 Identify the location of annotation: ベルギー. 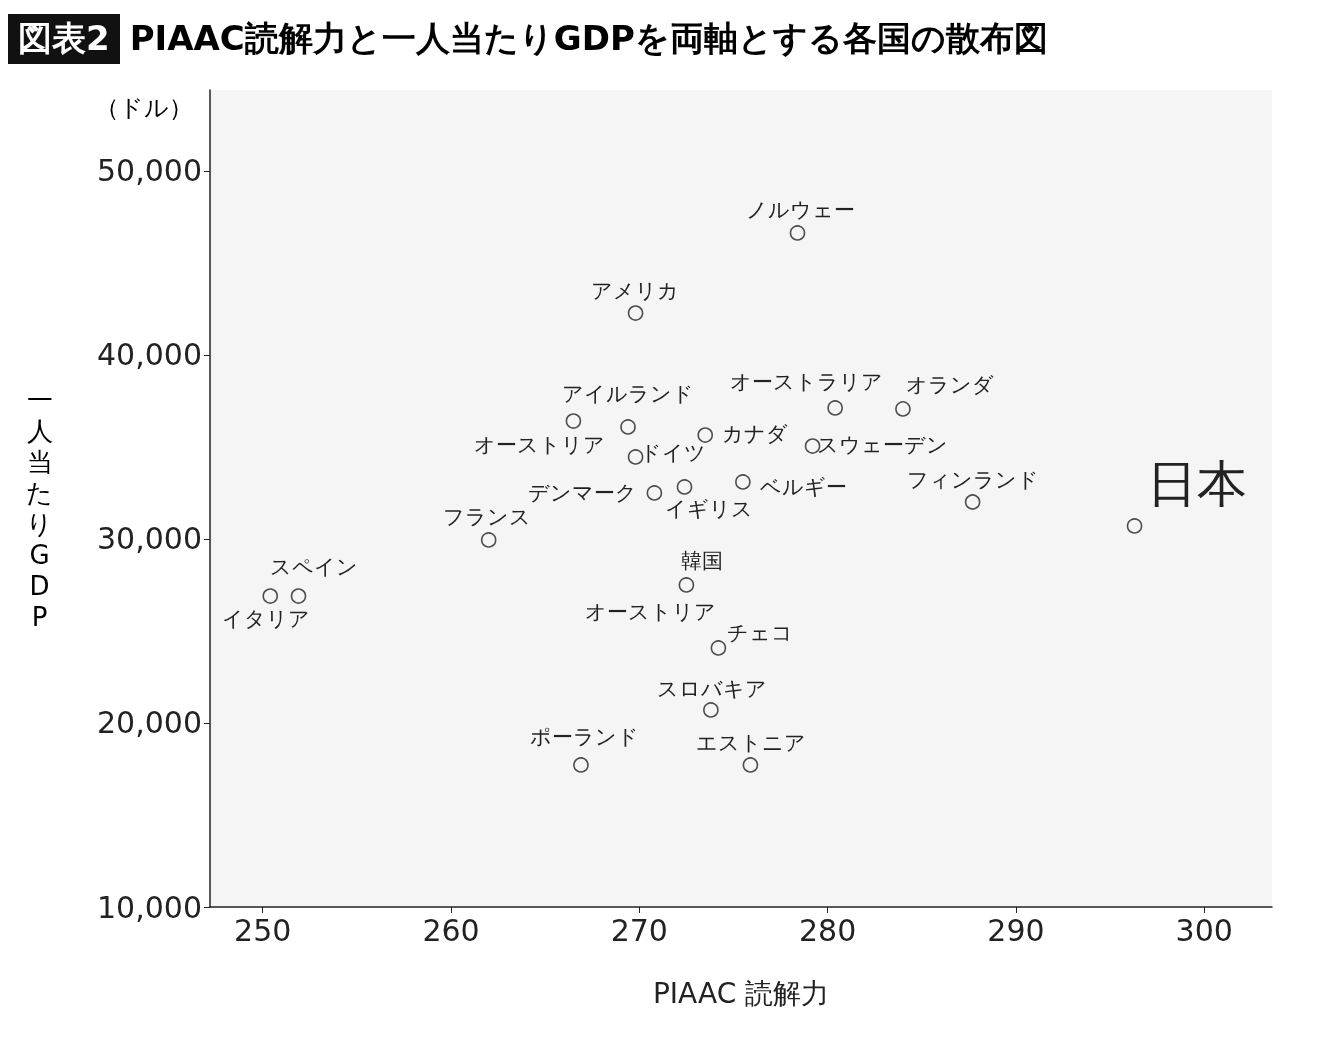
(804, 486).